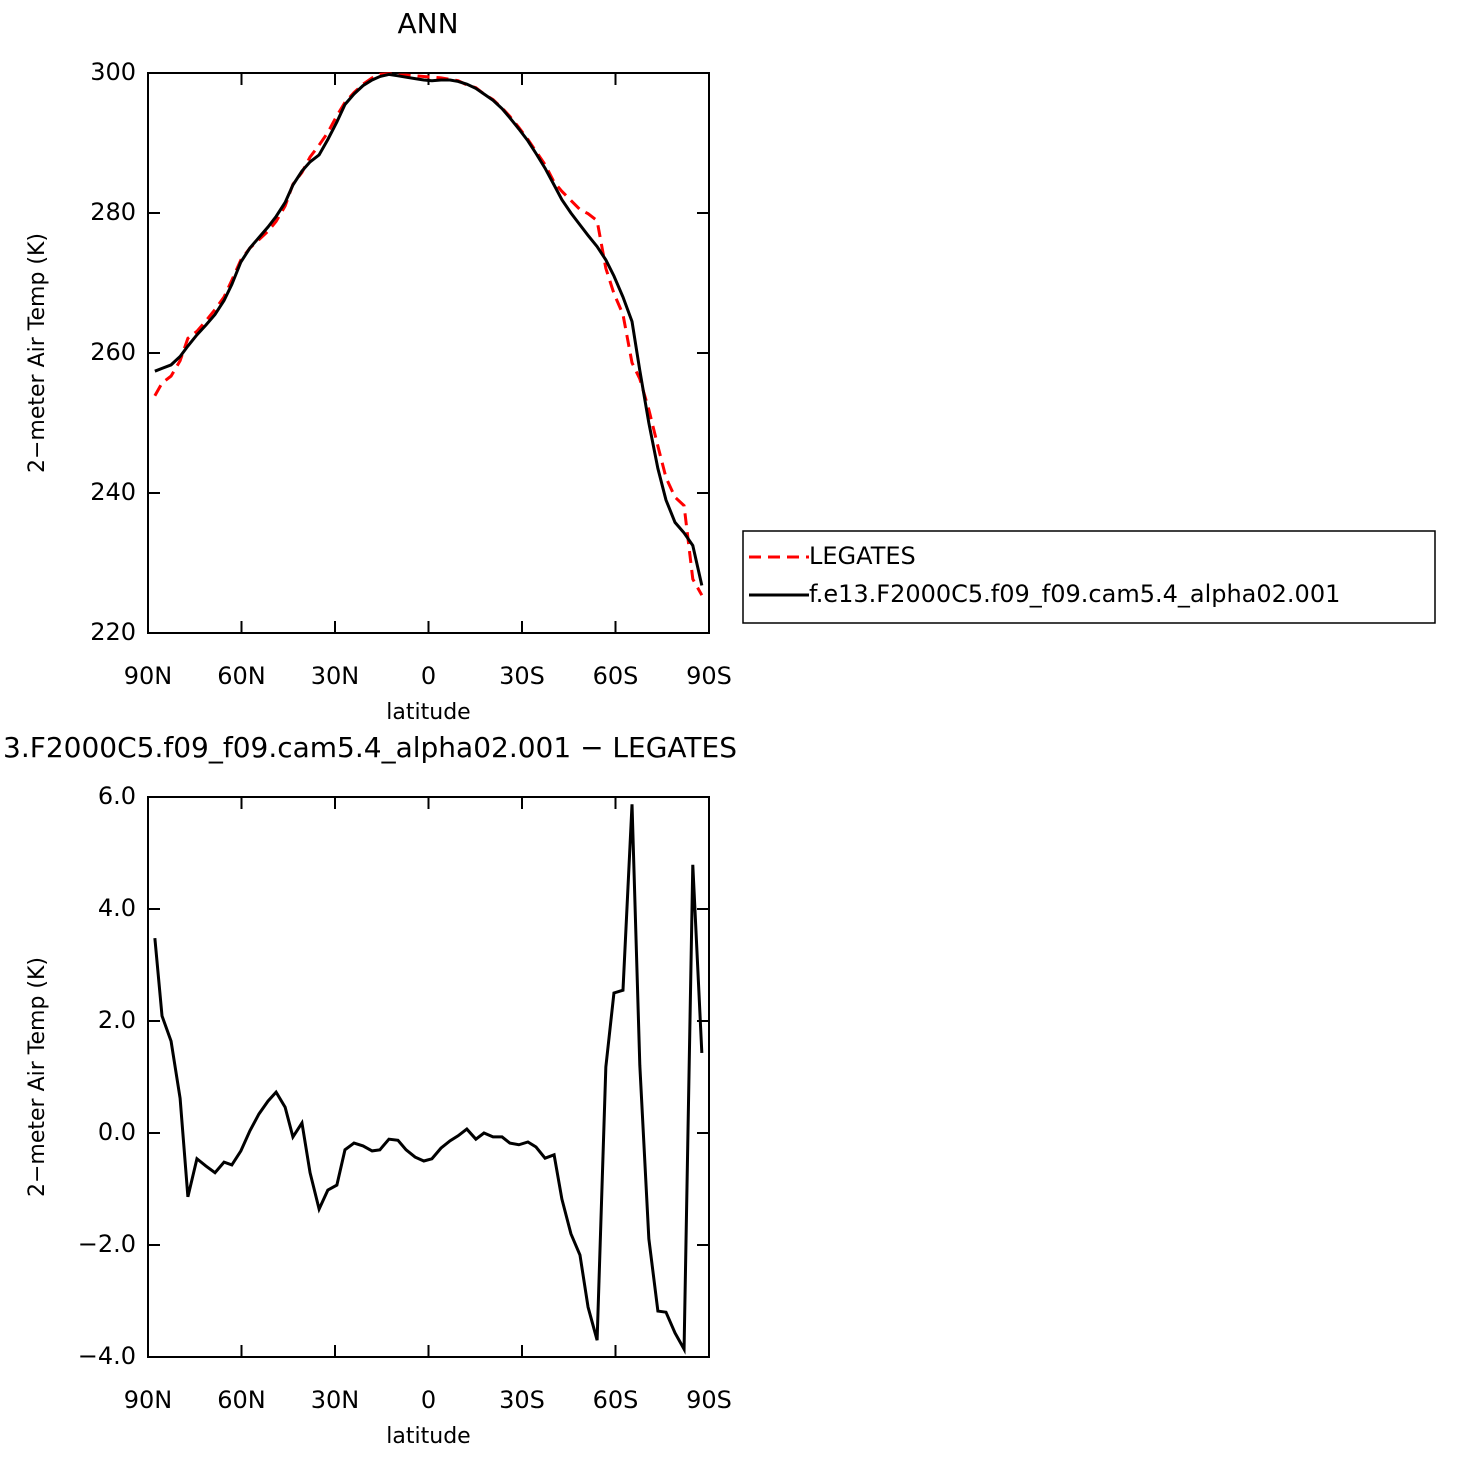  I want to click on y-tick-label: 2.0, so click(117, 1020).